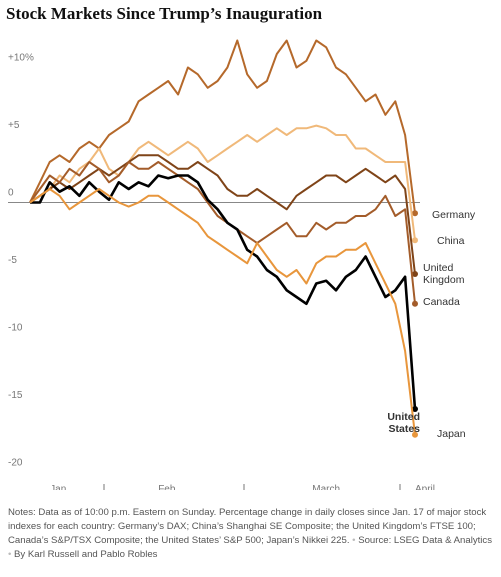 The height and width of the screenshot is (577, 501). Describe the element at coordinates (59, 487) in the screenshot. I see `x-tick-label: Jan.` at that location.